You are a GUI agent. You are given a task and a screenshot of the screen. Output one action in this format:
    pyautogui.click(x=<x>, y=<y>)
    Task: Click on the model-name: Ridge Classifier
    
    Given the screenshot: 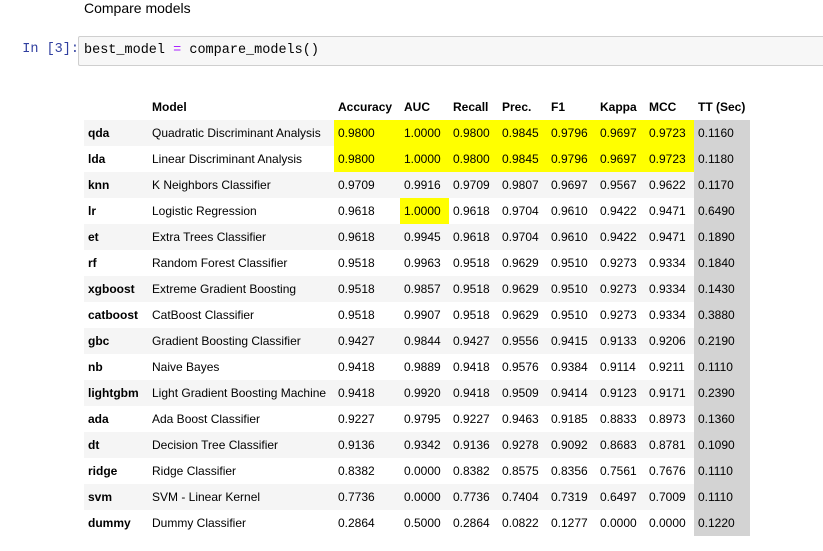 What is the action you would take?
    pyautogui.click(x=241, y=471)
    